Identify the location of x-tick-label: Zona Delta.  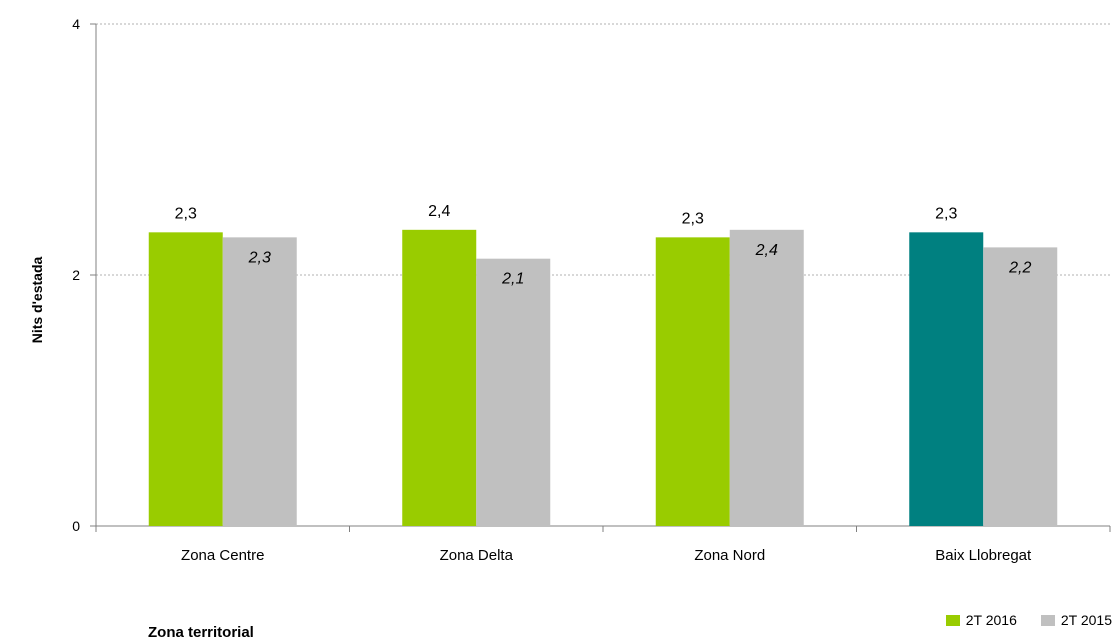
(477, 555).